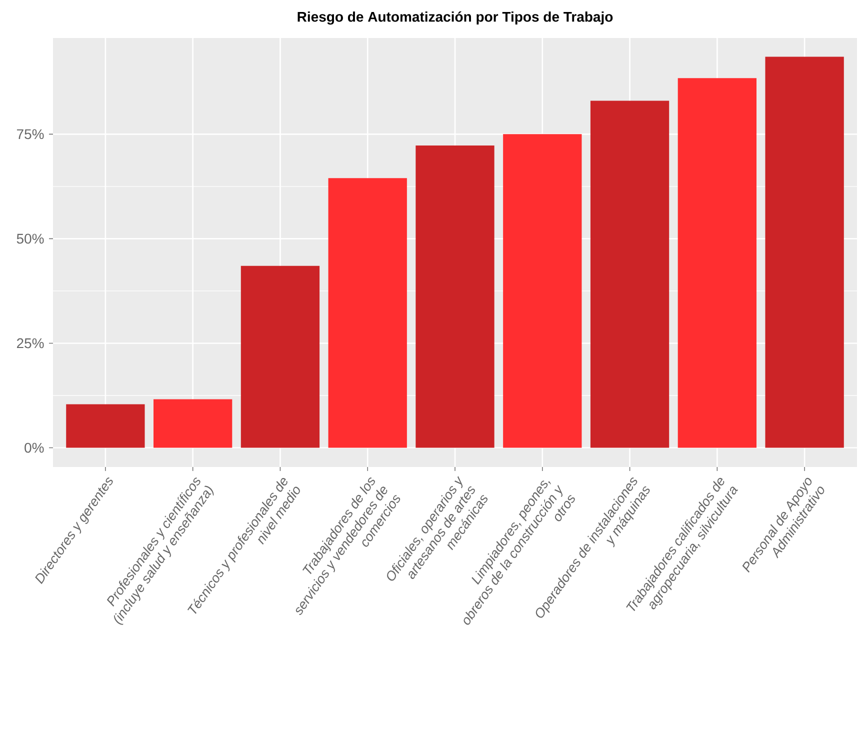 This screenshot has height=754, width=860. Describe the element at coordinates (30, 134) in the screenshot. I see `y-tick-label: 75%` at that location.